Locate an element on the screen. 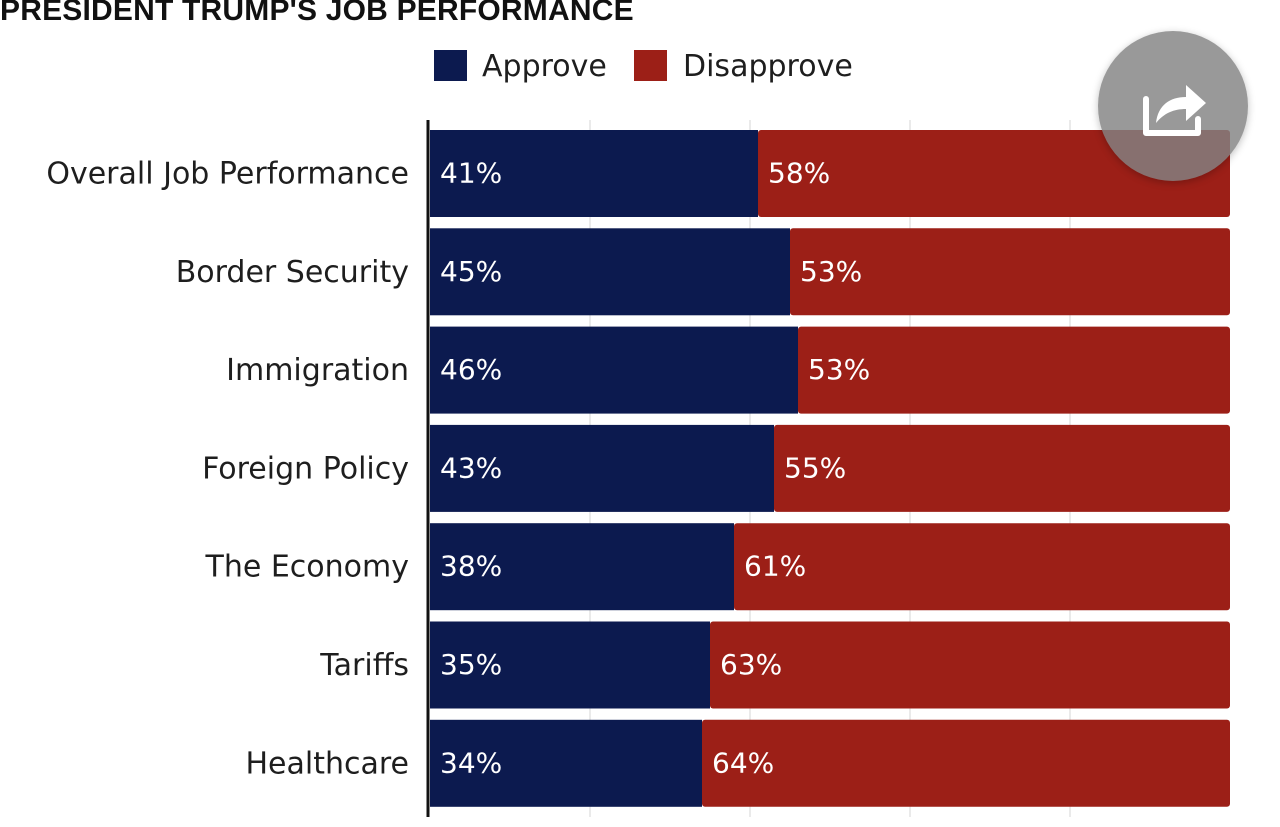 Image resolution: width=1280 pixels, height=827 pixels. data-label-disapprove: 58% is located at coordinates (799, 173).